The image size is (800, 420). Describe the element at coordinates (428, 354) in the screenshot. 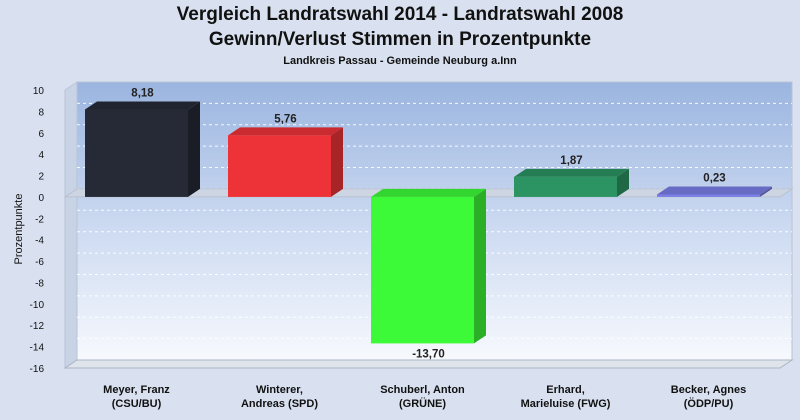

I see `data-label: -13,70` at that location.